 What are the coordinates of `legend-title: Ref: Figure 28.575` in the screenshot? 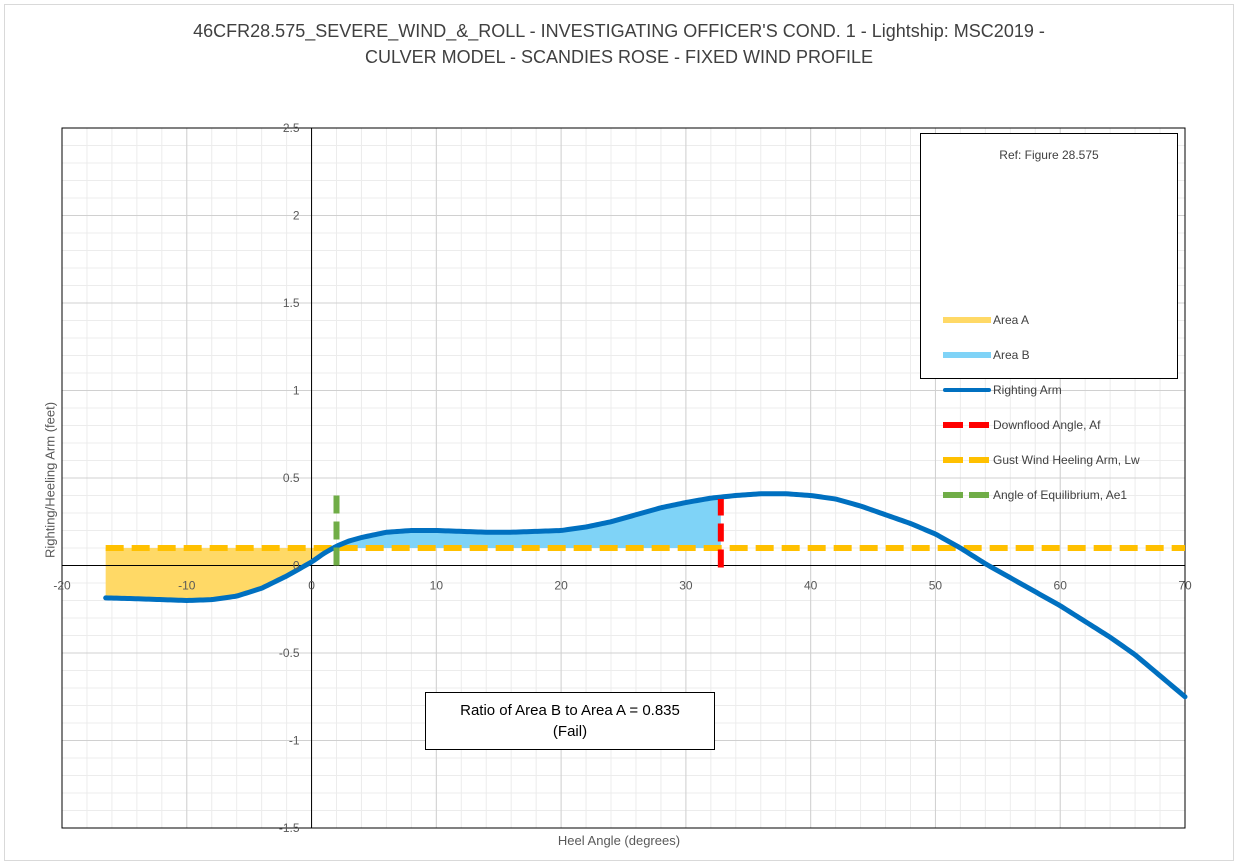 It's located at (1049, 155).